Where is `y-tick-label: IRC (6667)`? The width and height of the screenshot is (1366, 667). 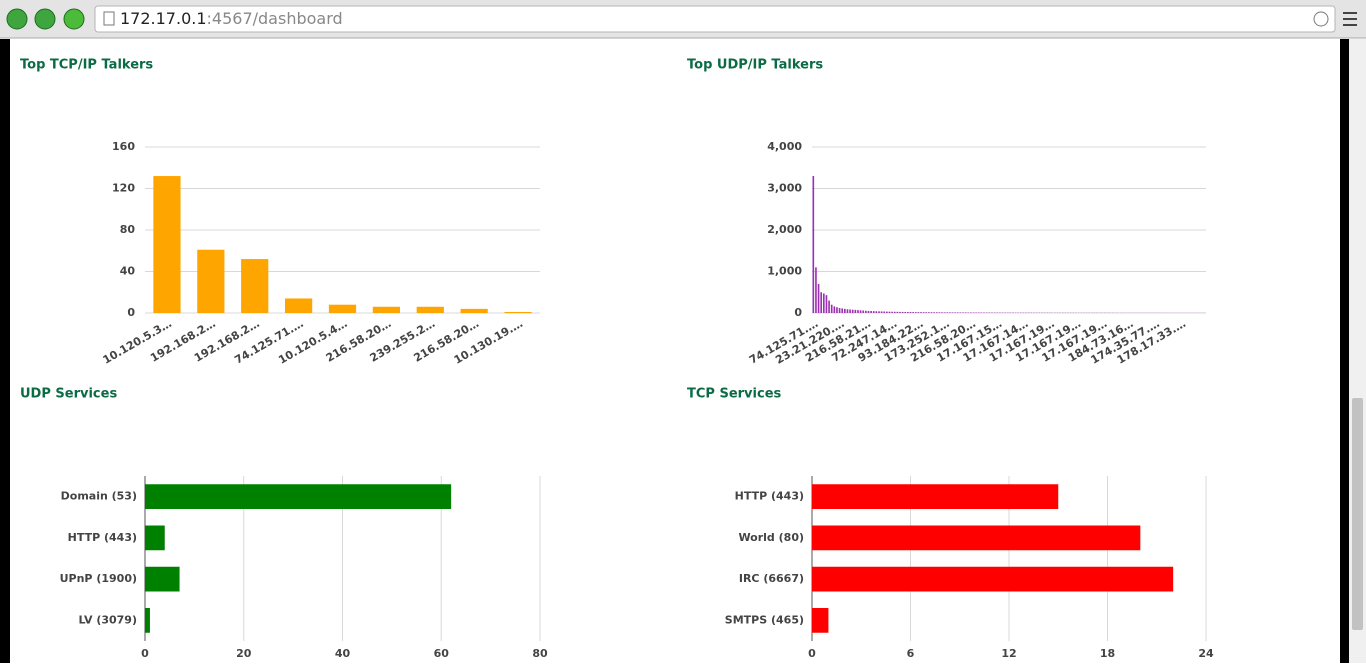 y-tick-label: IRC (6667) is located at coordinates (771, 578).